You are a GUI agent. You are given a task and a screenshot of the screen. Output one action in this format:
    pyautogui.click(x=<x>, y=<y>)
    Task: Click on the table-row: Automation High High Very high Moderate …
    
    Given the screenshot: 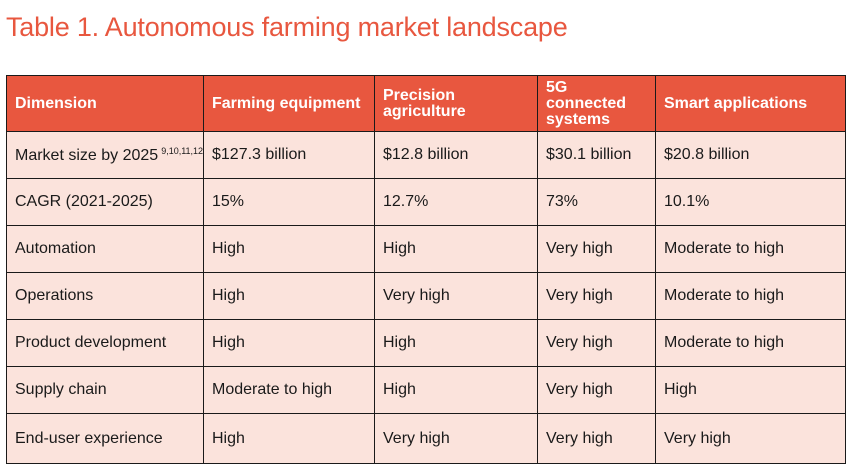 What is the action you would take?
    pyautogui.click(x=426, y=249)
    